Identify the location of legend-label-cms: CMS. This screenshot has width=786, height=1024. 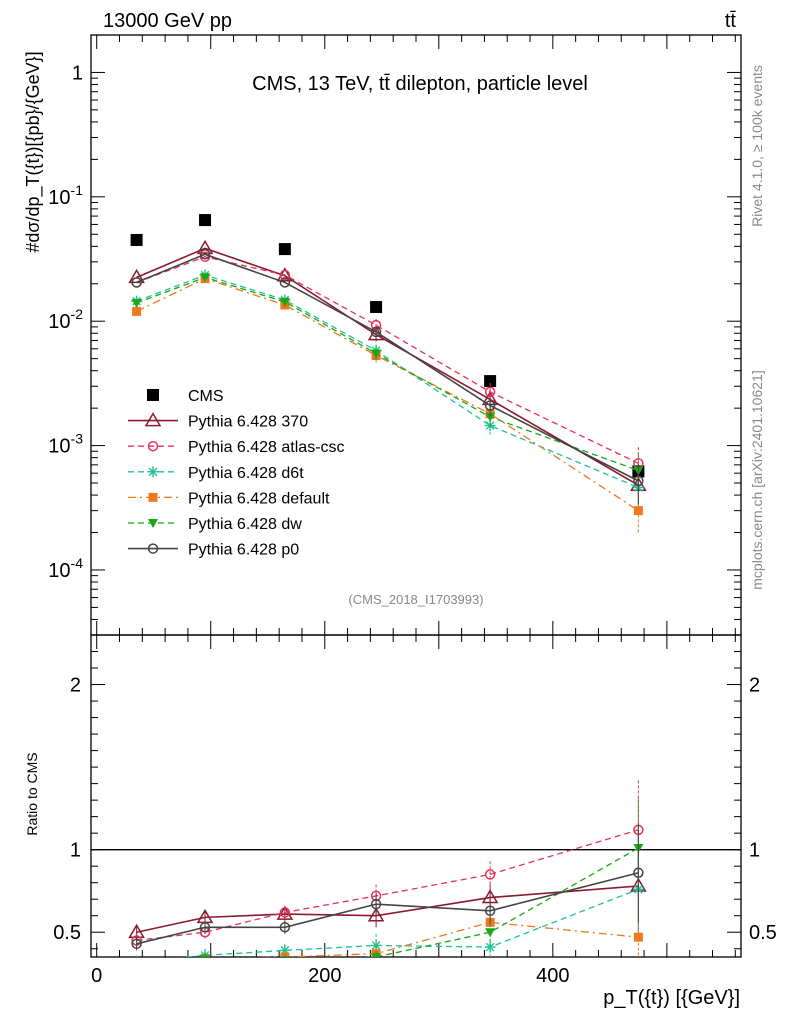
(206, 396).